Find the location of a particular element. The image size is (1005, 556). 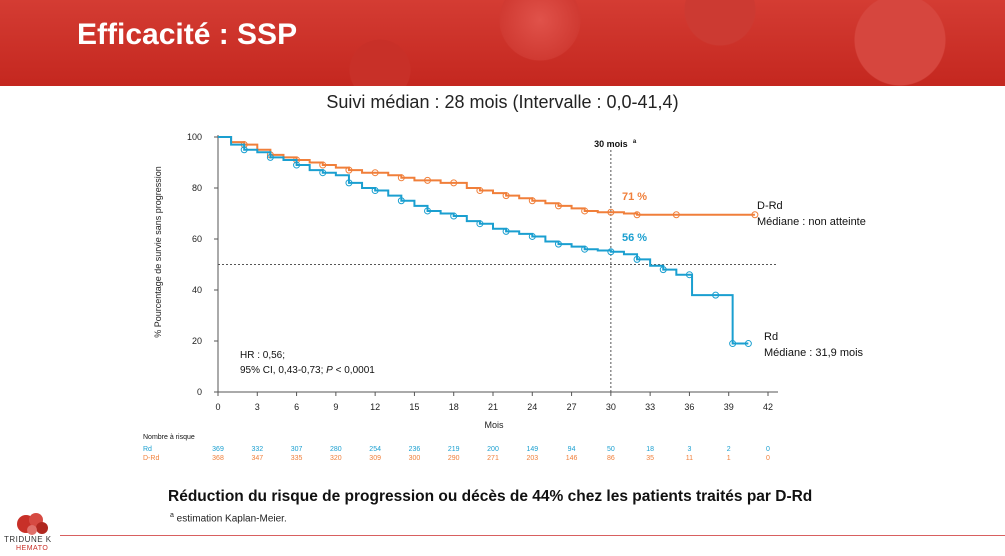

risk-cell-Rd: 149 is located at coordinates (532, 449).